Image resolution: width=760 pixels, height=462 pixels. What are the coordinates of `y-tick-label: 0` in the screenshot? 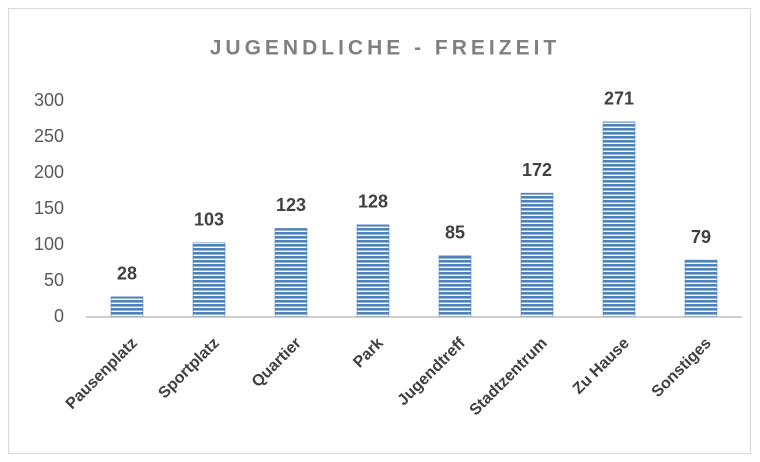 It's located at (59, 316).